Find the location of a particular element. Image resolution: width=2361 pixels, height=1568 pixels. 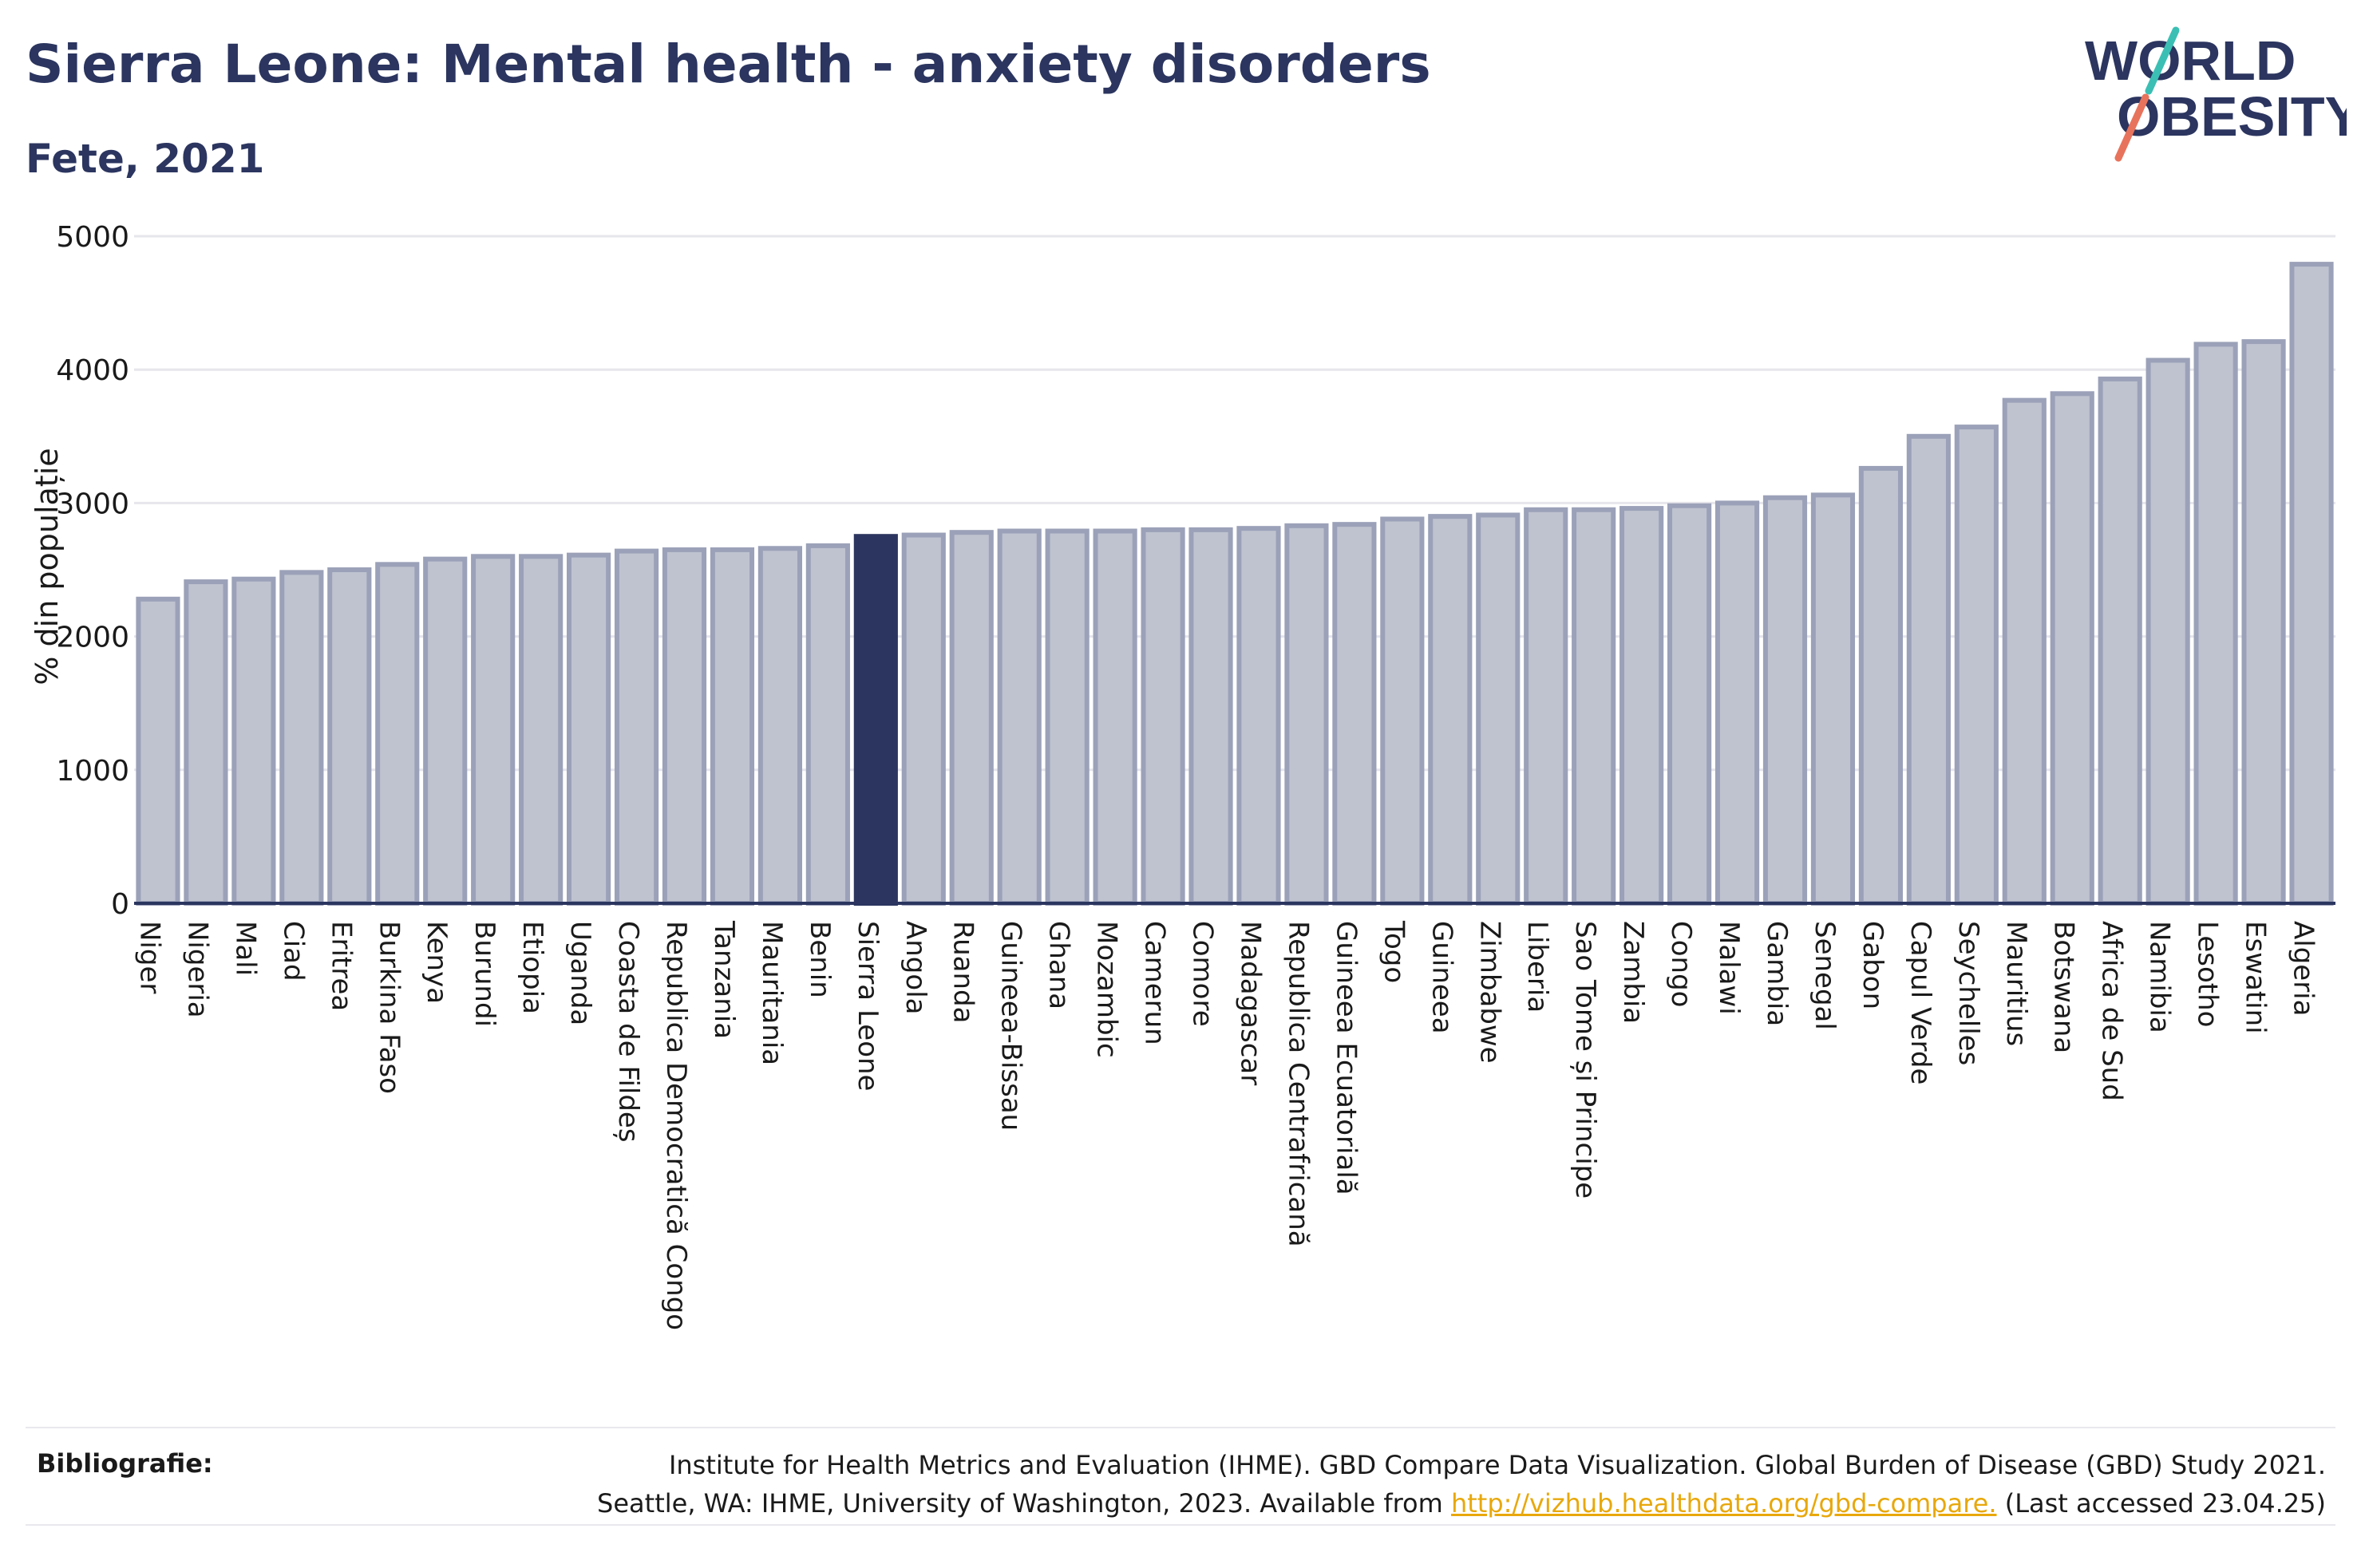

x-tick-label: Burundi is located at coordinates (484, 974).